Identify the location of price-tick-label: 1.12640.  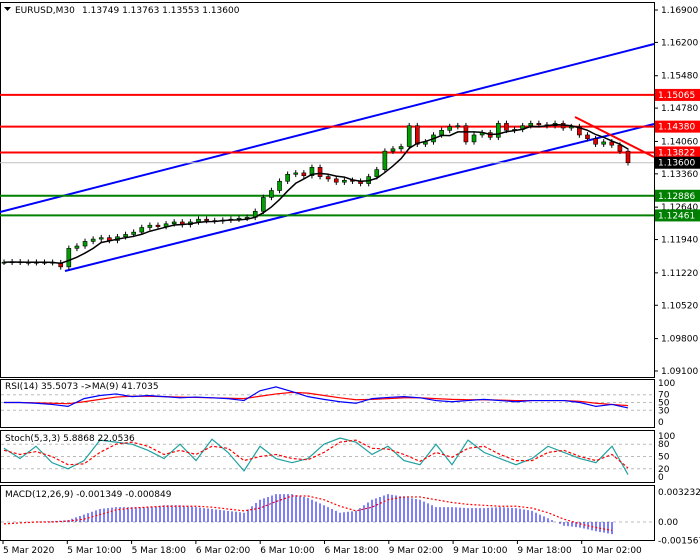
(679, 208).